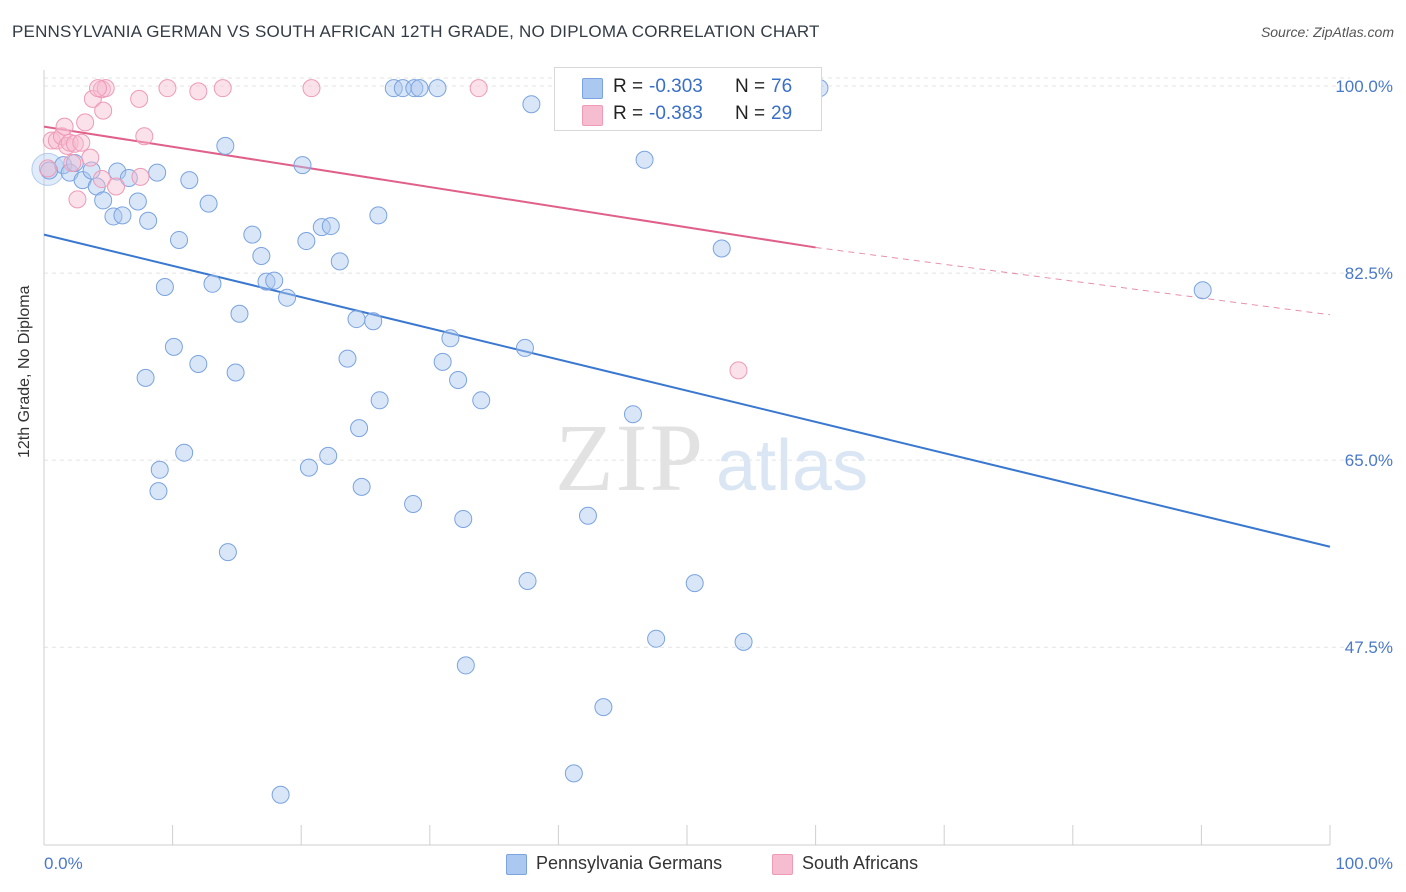 The image size is (1406, 892). I want to click on y-tick-label: 82.5%, so click(1369, 273).